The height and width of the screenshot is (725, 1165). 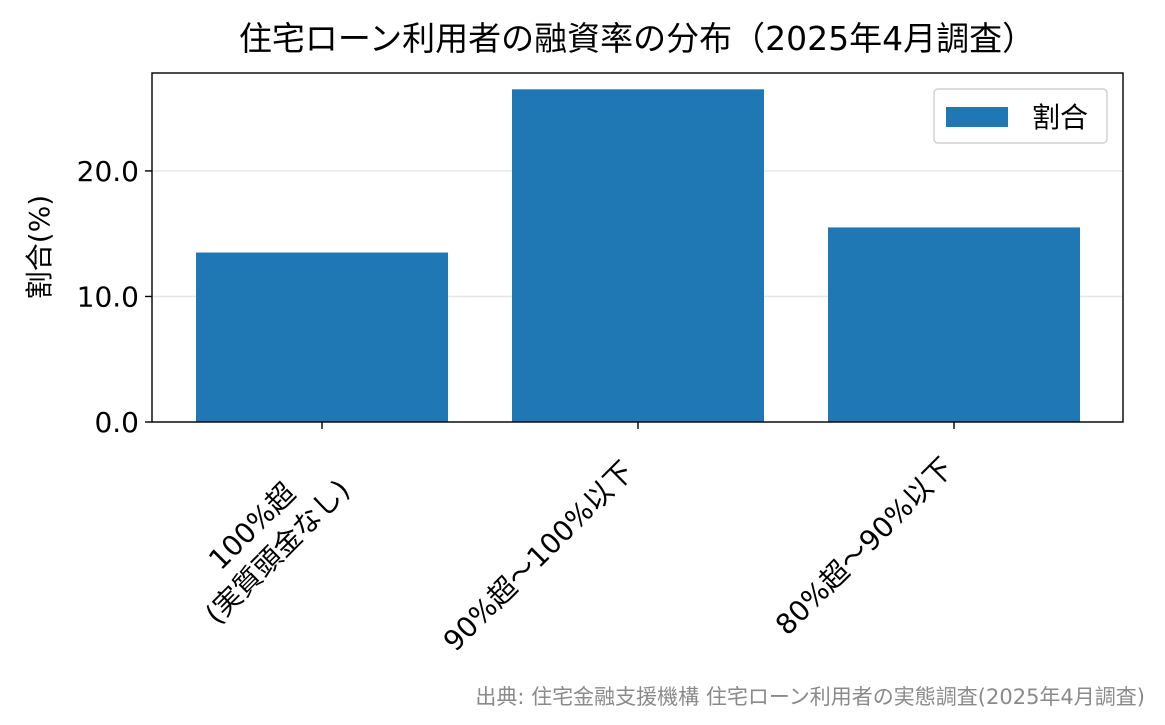 I want to click on x-tick-label-text: 90%超〜100%以下, so click(x=538, y=556).